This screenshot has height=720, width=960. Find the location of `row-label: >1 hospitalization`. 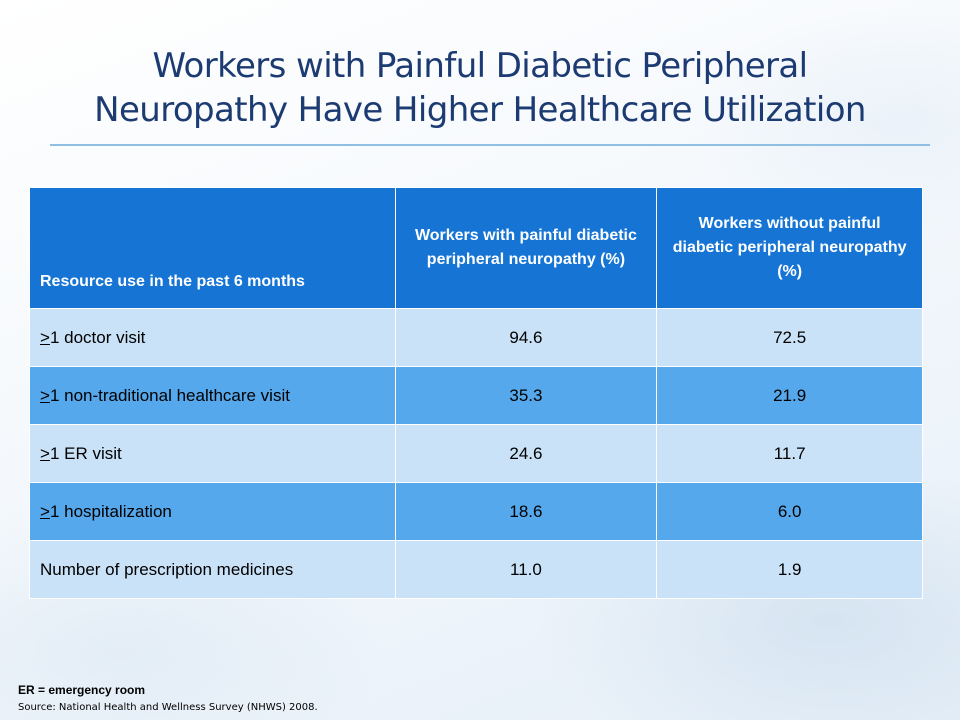

row-label: >1 hospitalization is located at coordinates (212, 511).